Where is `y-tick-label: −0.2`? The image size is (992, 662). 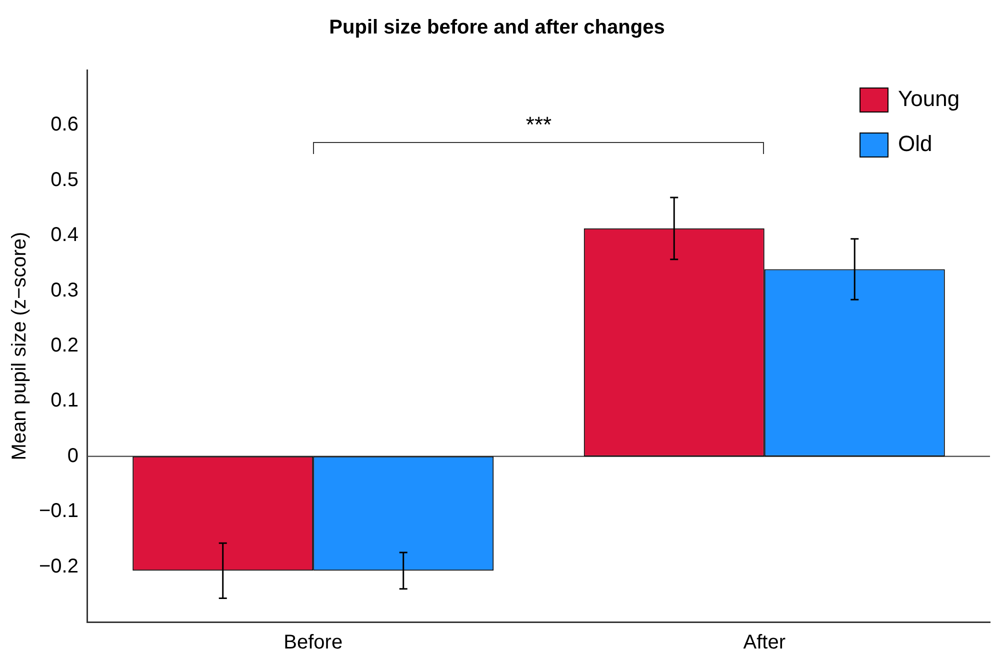 y-tick-label: −0.2 is located at coordinates (58, 566).